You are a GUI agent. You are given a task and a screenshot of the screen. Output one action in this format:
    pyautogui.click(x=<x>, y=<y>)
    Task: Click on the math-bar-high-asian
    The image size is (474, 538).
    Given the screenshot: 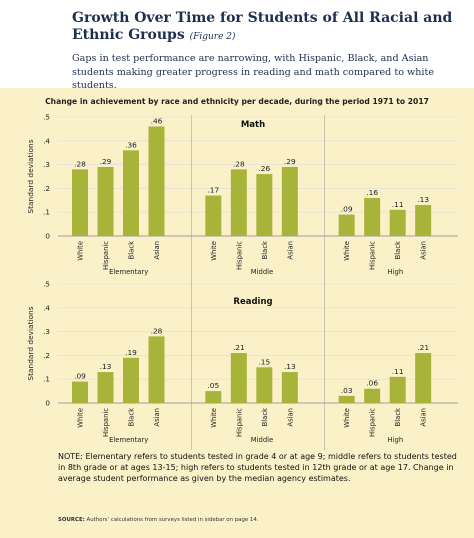 What is the action you would take?
    pyautogui.click(x=423, y=220)
    